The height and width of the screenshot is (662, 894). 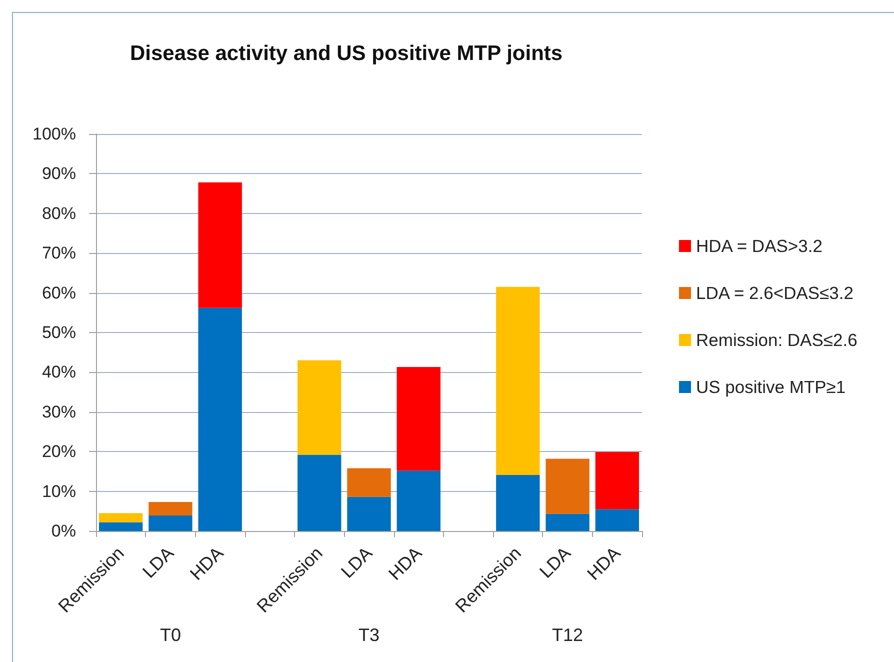 What do you see at coordinates (59, 292) in the screenshot?
I see `y-tick-label: 60%` at bounding box center [59, 292].